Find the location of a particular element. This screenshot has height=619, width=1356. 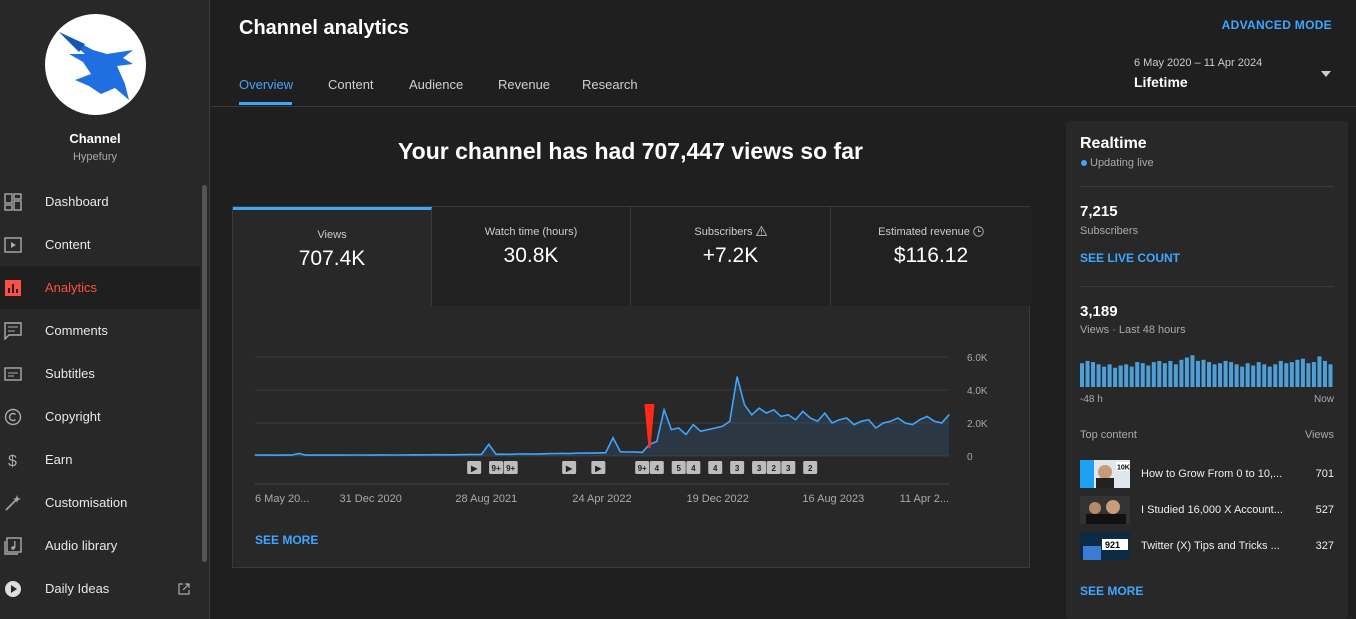

flag-annotation is located at coordinates (649, 426).